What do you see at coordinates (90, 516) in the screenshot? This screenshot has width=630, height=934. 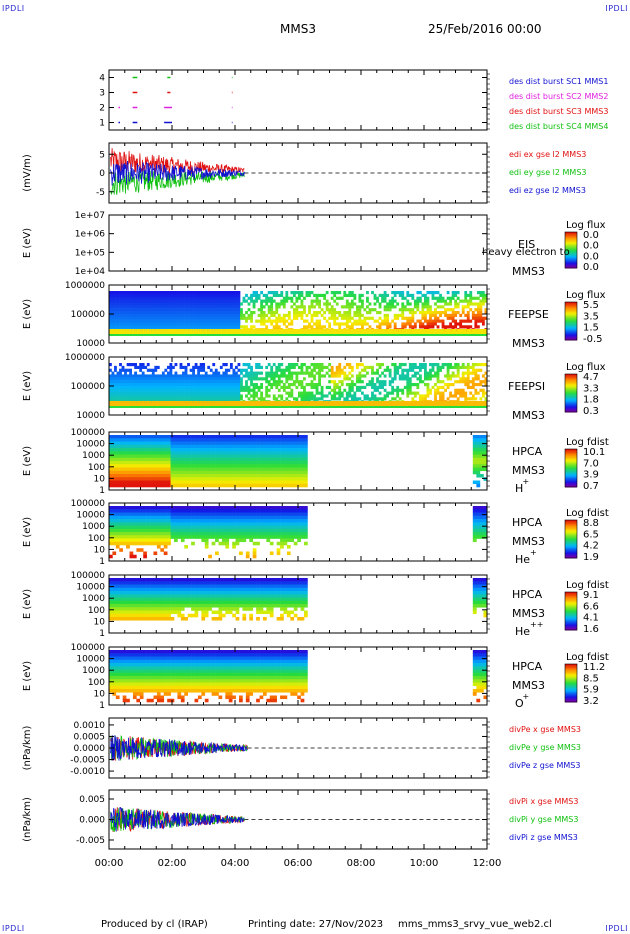 I see `hpca_he-ytick-label: 10000` at bounding box center [90, 516].